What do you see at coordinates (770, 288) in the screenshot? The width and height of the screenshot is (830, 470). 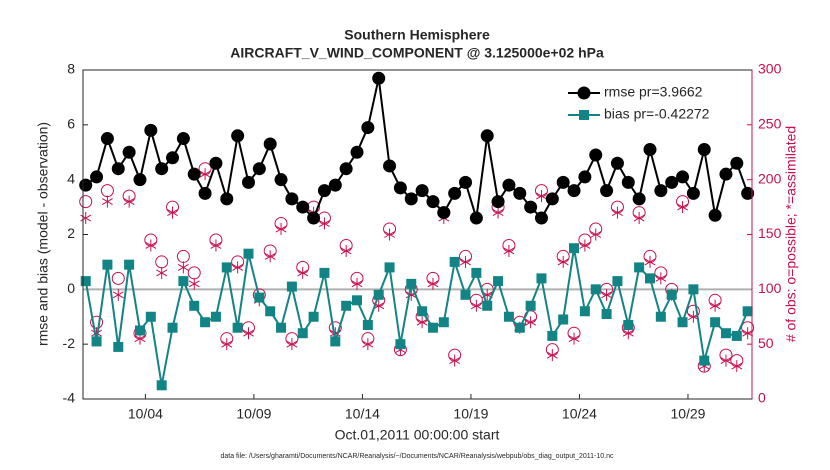 I see `y2-tick-label: 100` at bounding box center [770, 288].